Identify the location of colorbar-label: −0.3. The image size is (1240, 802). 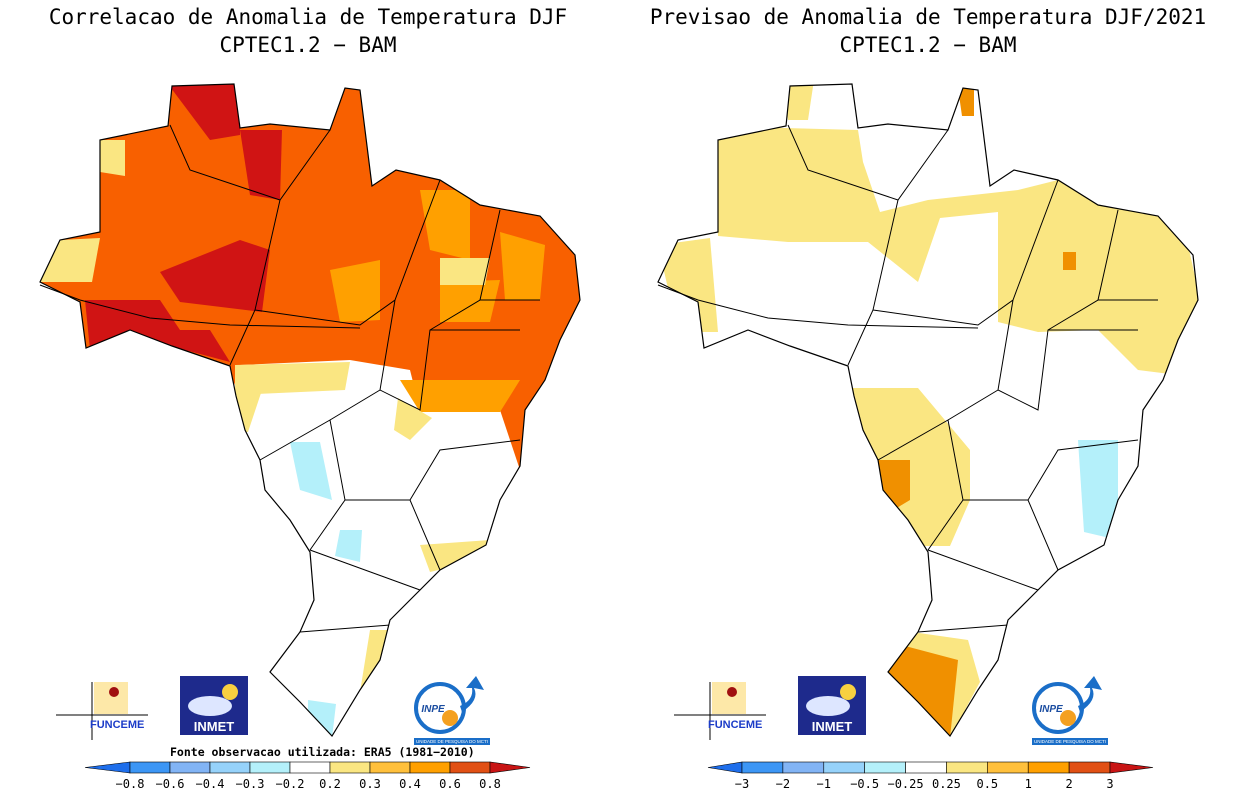
(250, 784).